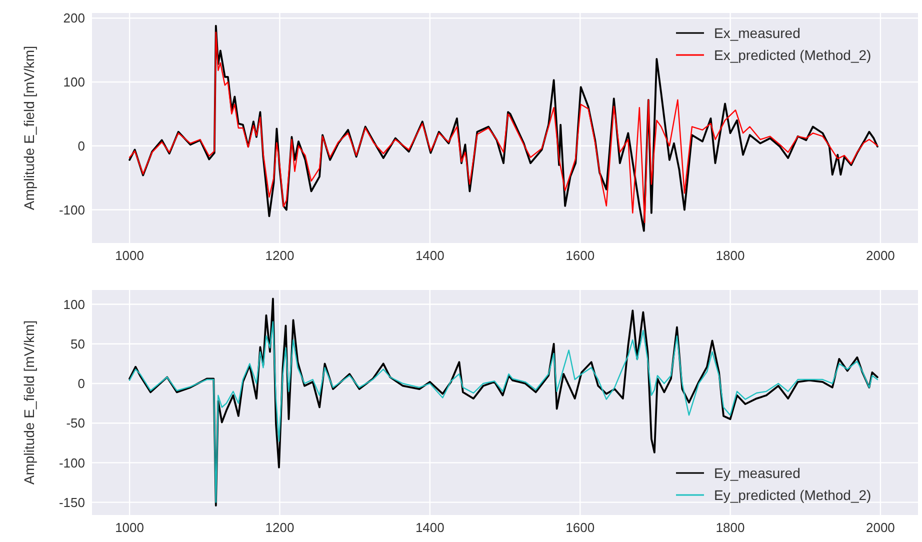 This screenshot has height=542, width=922. What do you see at coordinates (793, 494) in the screenshot?
I see `legend-label: Ey_predicted (Method_2)` at bounding box center [793, 494].